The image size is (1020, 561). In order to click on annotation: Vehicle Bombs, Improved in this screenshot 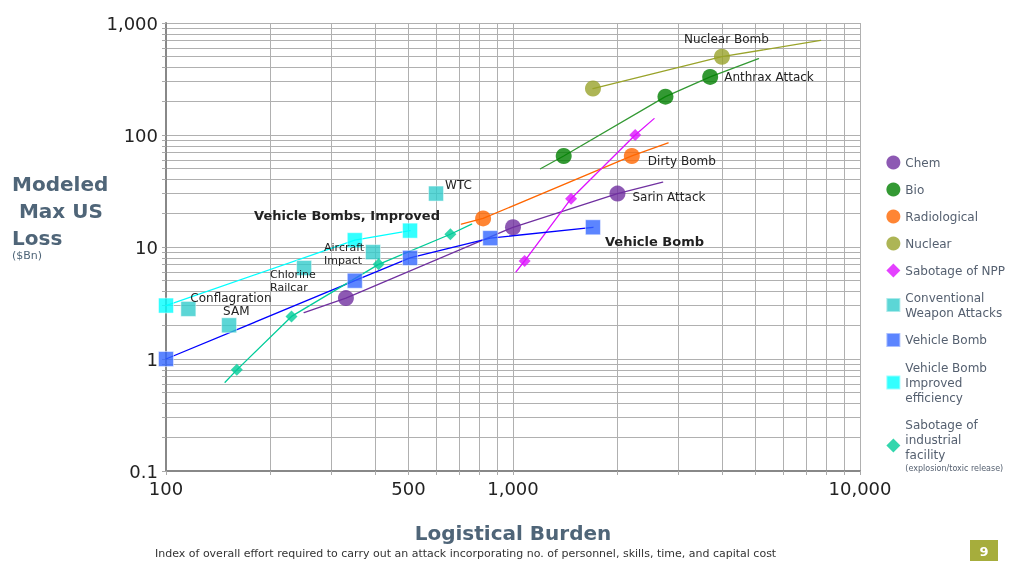, I will do `click(347, 216)`.